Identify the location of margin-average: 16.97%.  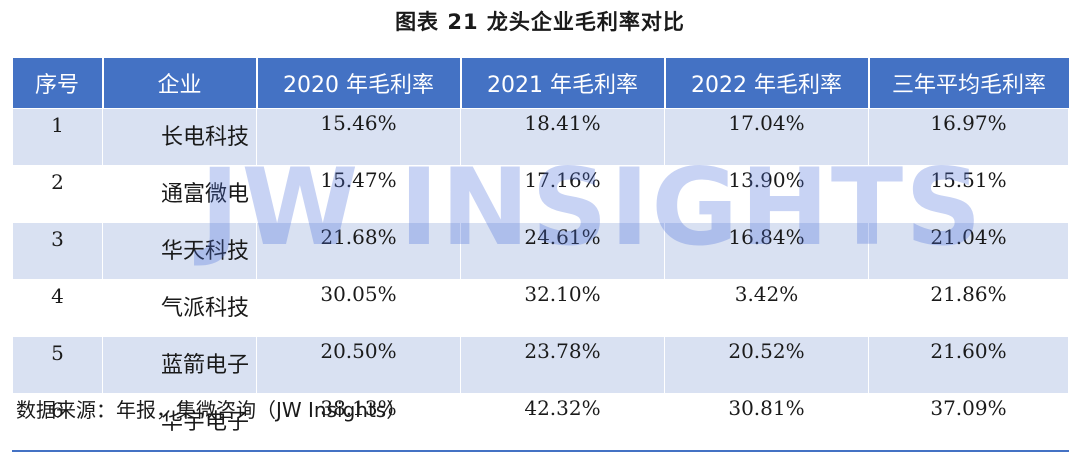
(968, 137).